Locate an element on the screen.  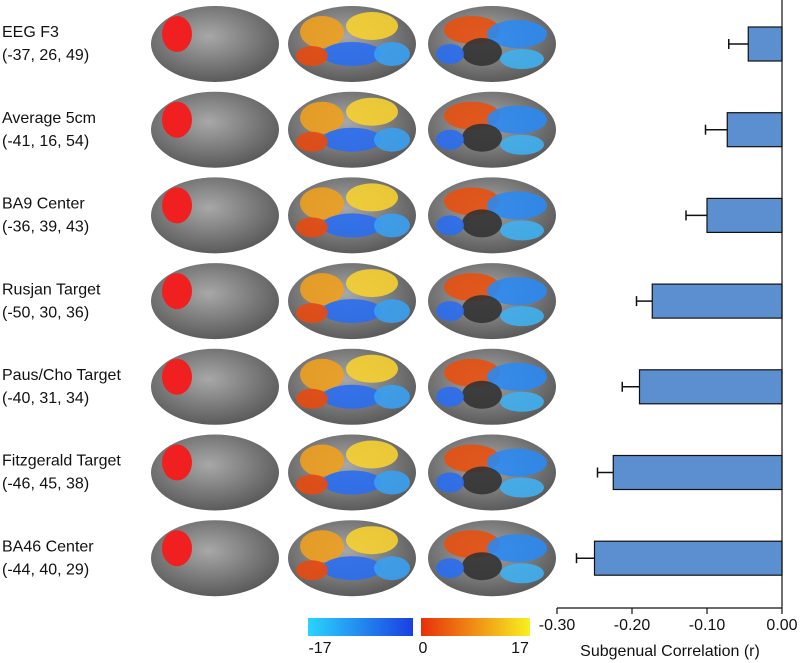
colorbar-tick-label: 0 is located at coordinates (423, 648).